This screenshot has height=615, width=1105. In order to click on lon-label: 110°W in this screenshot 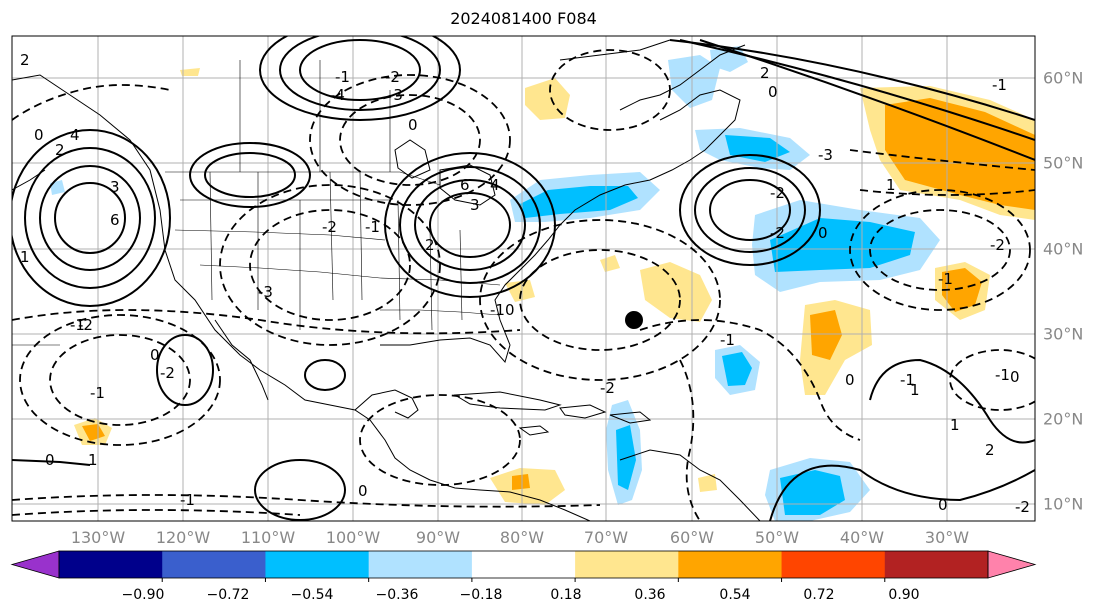, I will do `click(268, 537)`.